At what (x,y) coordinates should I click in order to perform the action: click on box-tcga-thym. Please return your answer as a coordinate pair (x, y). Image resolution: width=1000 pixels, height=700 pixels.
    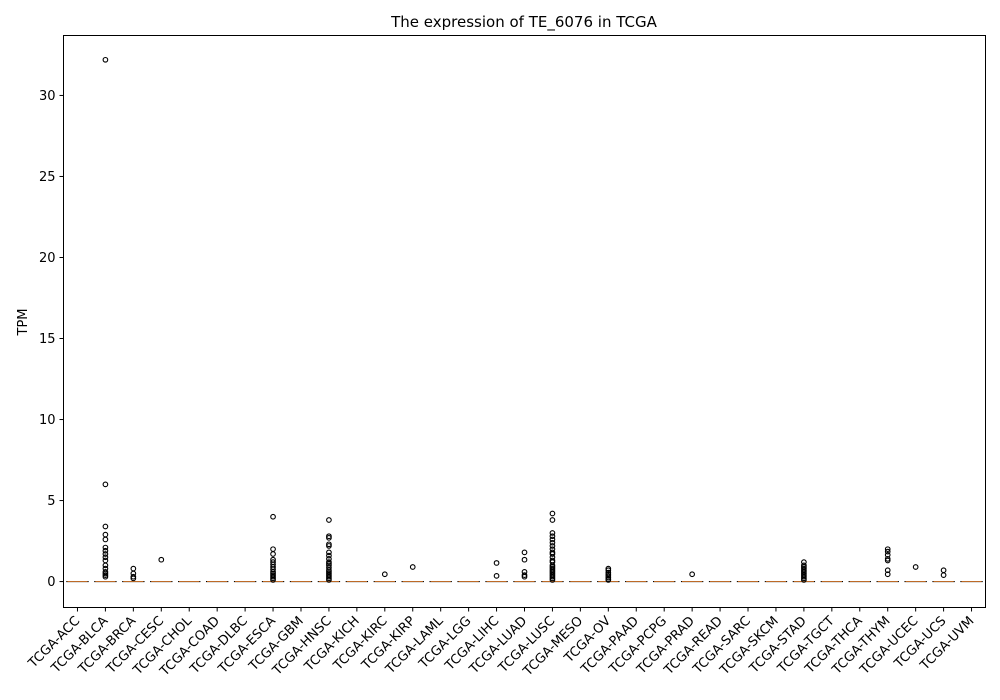
    Looking at the image, I should click on (887, 564).